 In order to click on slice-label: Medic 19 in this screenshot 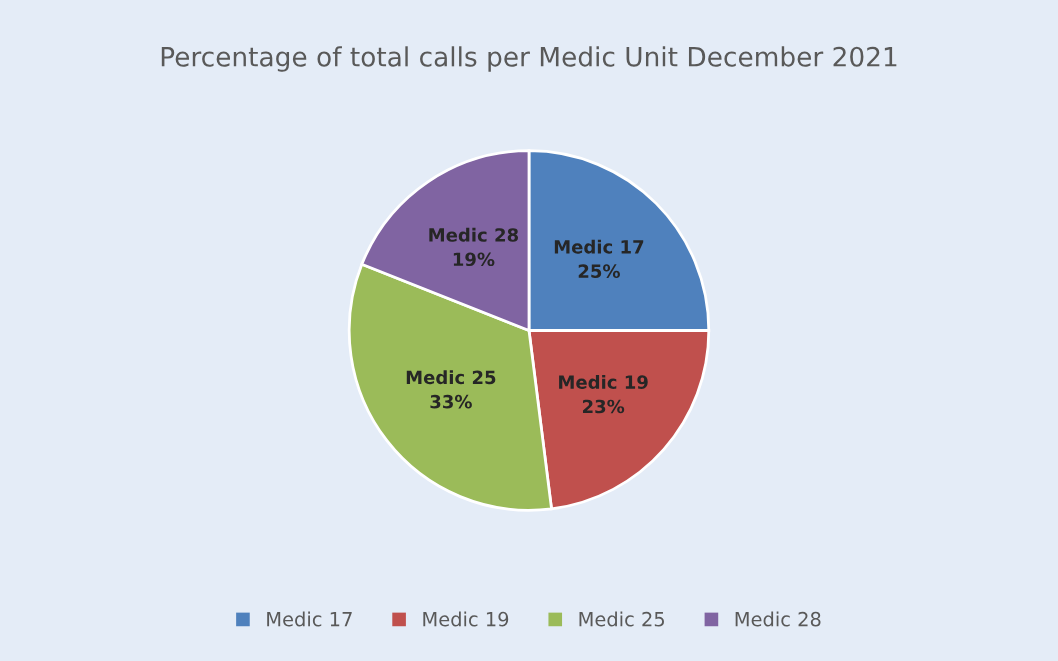, I will do `click(603, 381)`.